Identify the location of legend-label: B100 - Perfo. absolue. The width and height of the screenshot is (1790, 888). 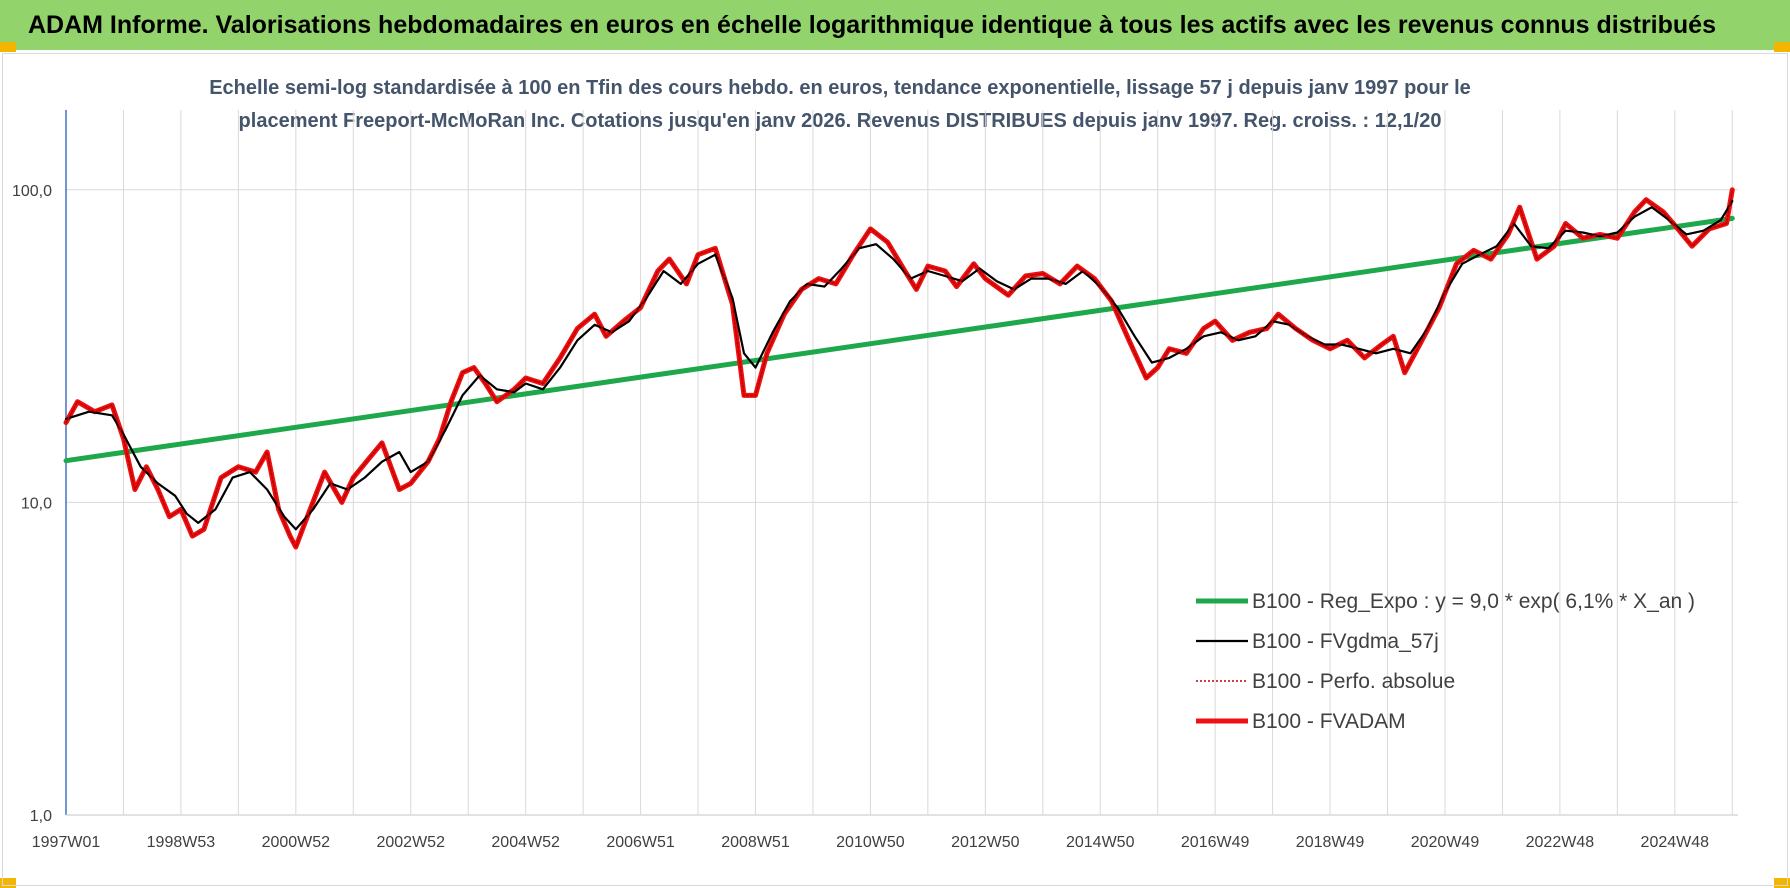
(1353, 681).